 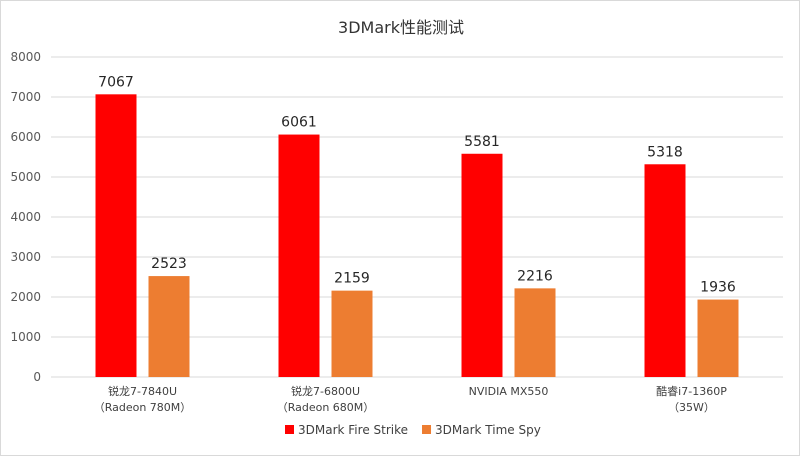 What do you see at coordinates (509, 391) in the screenshot?
I see `x-category-label: NVIDIA MX550` at bounding box center [509, 391].